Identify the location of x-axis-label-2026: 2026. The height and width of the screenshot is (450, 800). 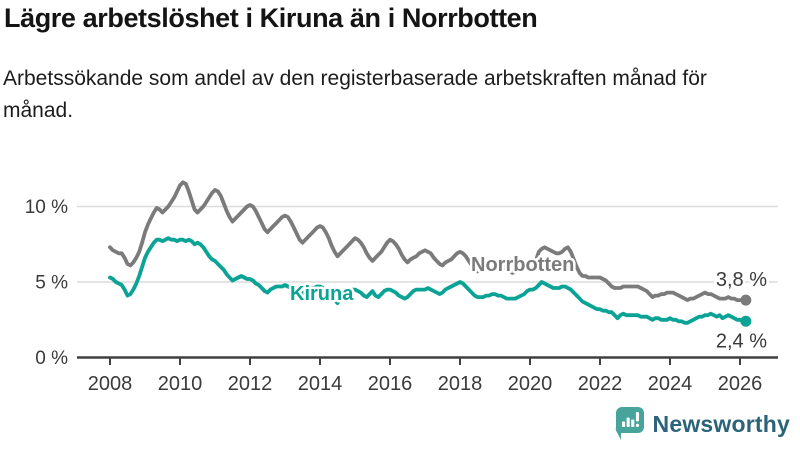
(740, 384).